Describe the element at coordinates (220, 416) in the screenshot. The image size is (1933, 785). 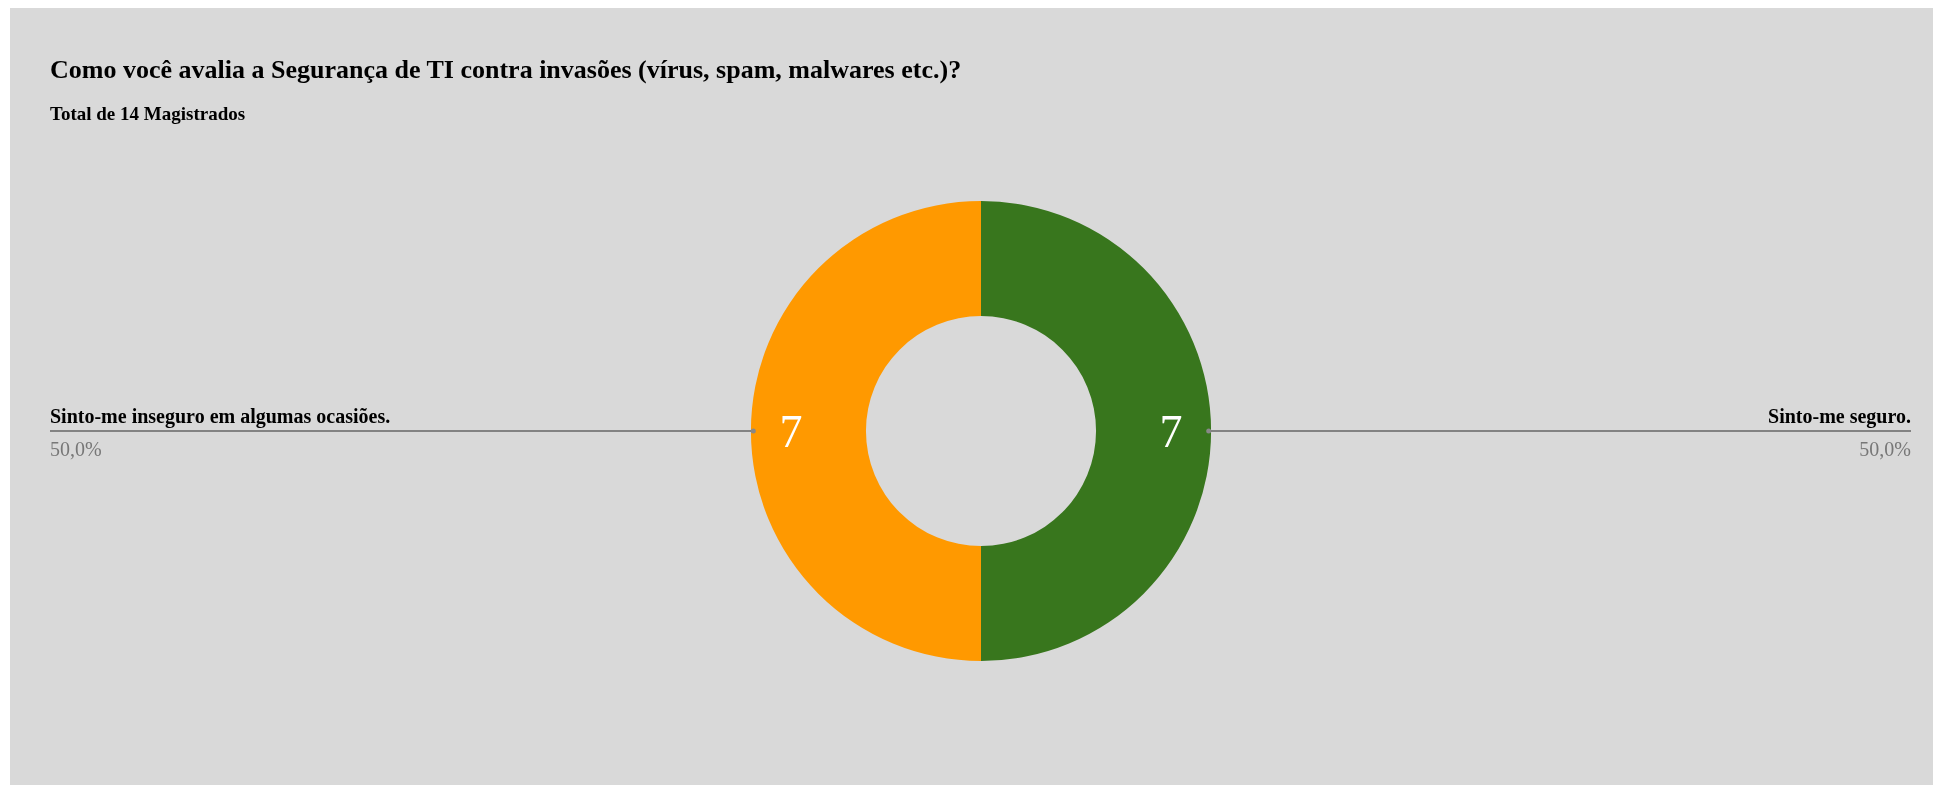
I see `slice-label: Sinto-me inseguro em algumas ocasiões.` at that location.